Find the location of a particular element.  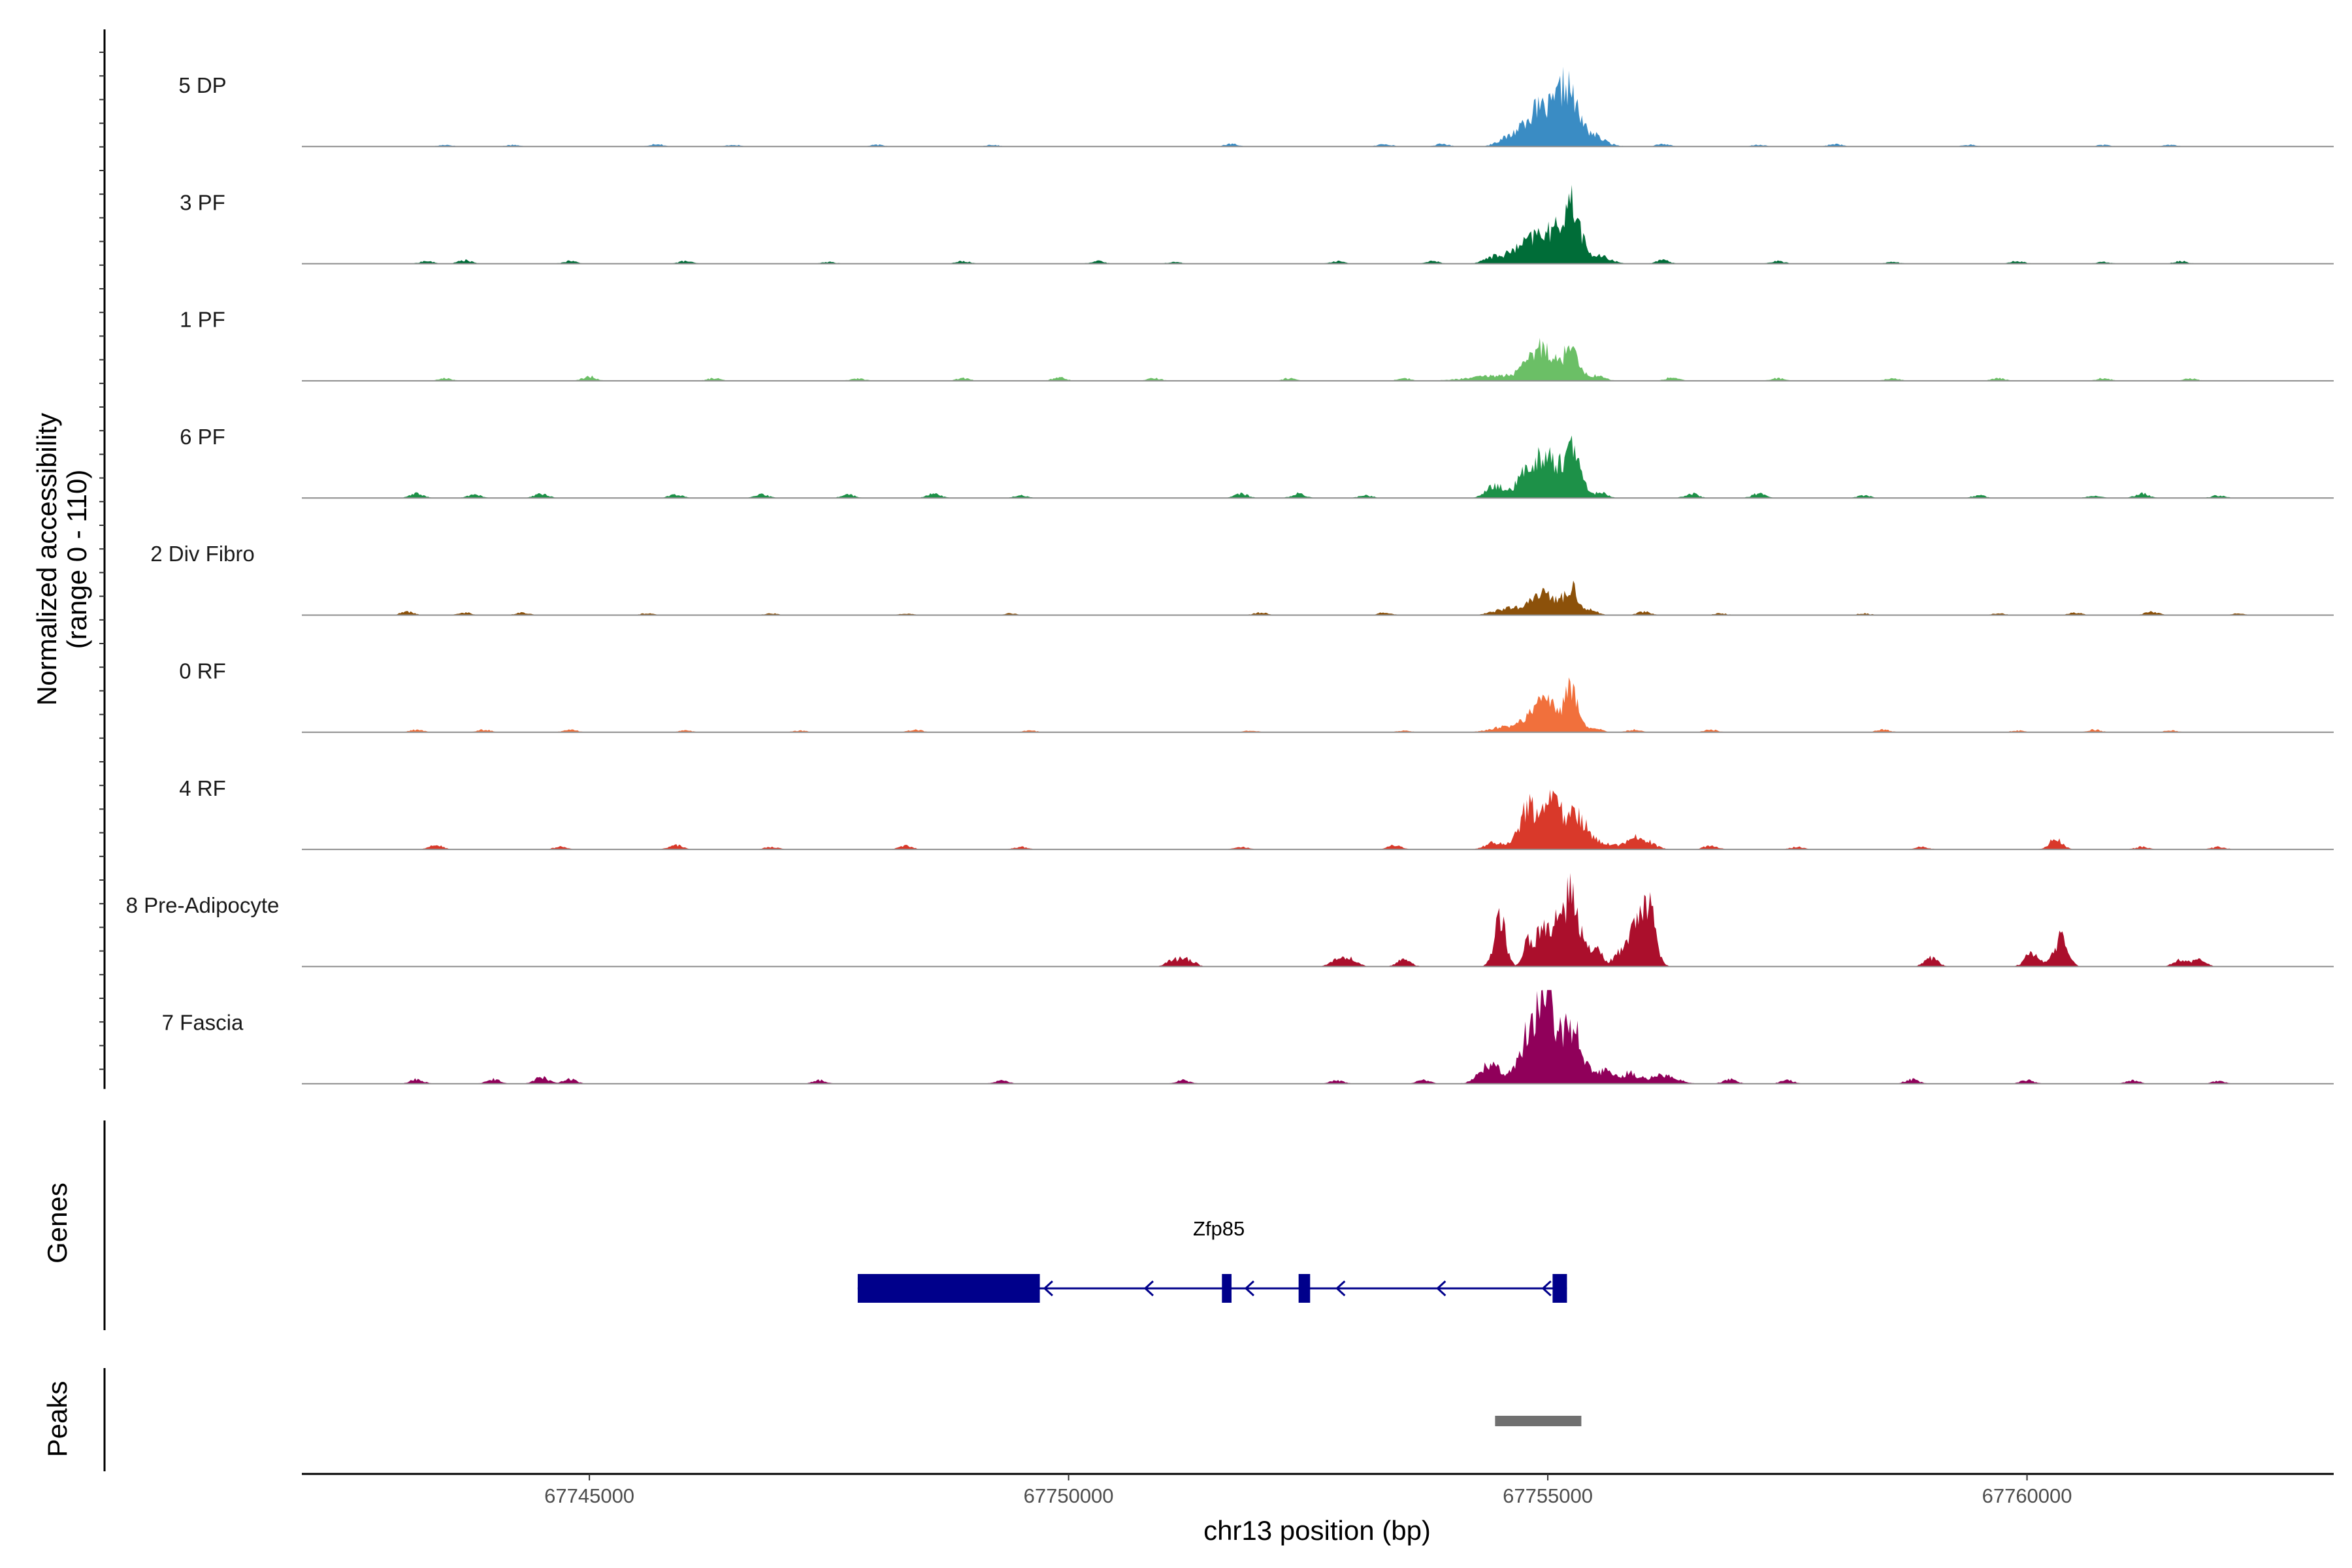

x-tick-label: 67755000 is located at coordinates (1548, 1495).